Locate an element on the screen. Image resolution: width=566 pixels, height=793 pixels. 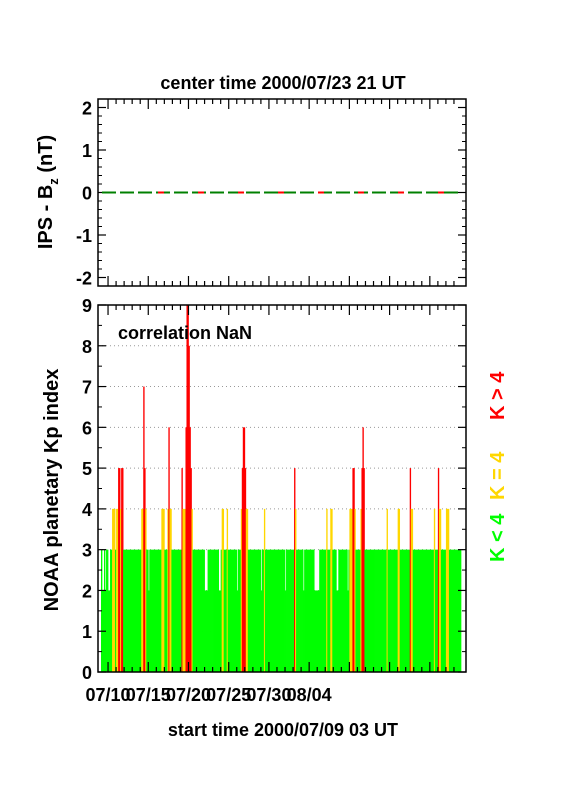
top-y-tick-label: 0 is located at coordinates (87, 194).